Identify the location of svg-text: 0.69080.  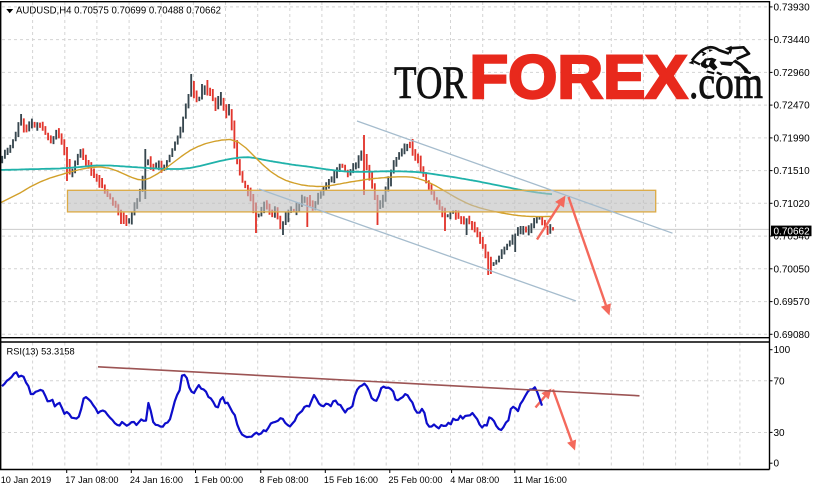
(792, 335).